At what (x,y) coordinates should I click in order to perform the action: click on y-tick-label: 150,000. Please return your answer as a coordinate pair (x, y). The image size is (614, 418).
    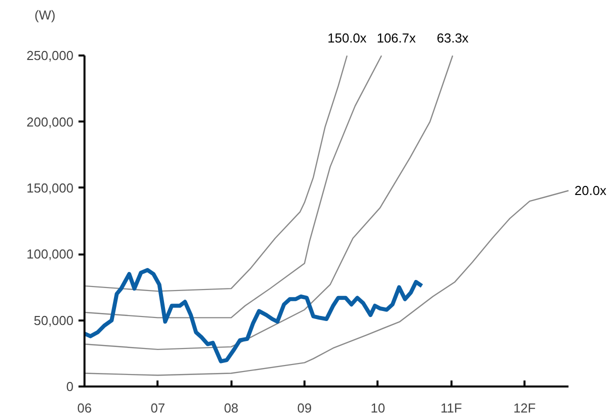
    Looking at the image, I should click on (50, 188).